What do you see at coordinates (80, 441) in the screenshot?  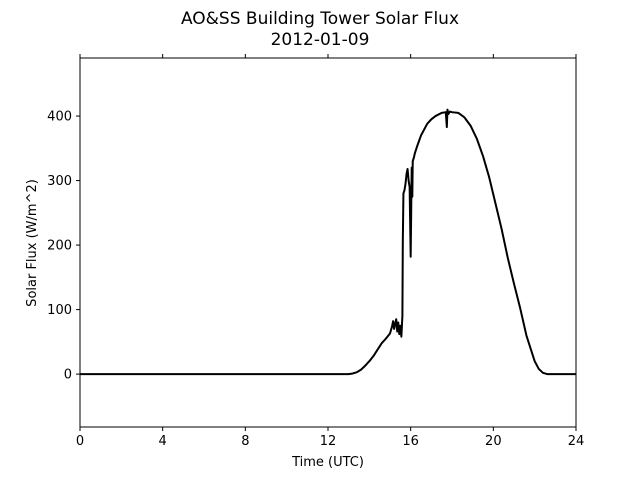 I see `x-tick-label: 0` at bounding box center [80, 441].